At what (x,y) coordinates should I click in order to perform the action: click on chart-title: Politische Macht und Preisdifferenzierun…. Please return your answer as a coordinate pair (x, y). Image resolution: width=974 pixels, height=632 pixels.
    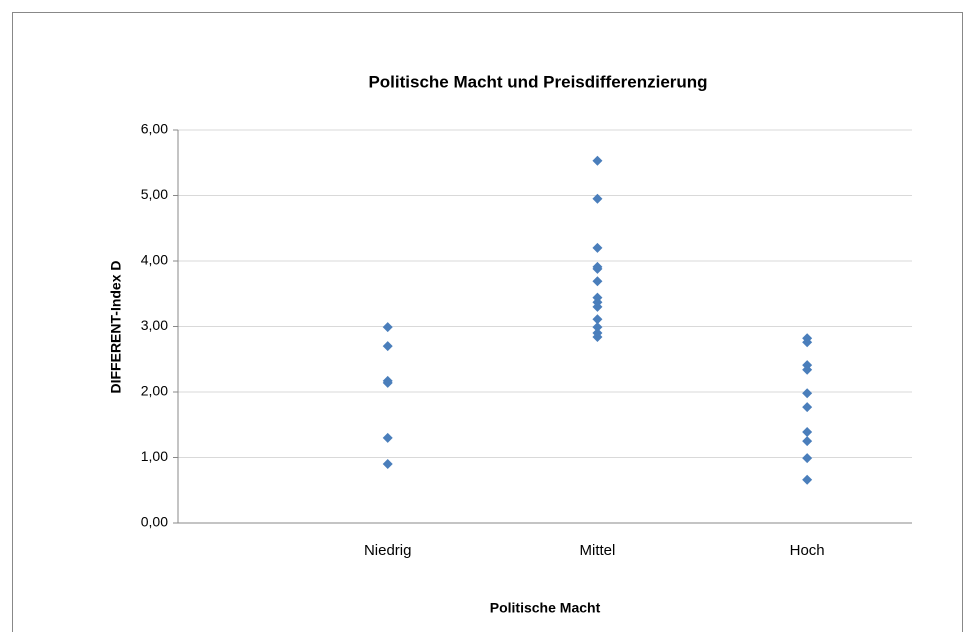
    Looking at the image, I should click on (537, 81).